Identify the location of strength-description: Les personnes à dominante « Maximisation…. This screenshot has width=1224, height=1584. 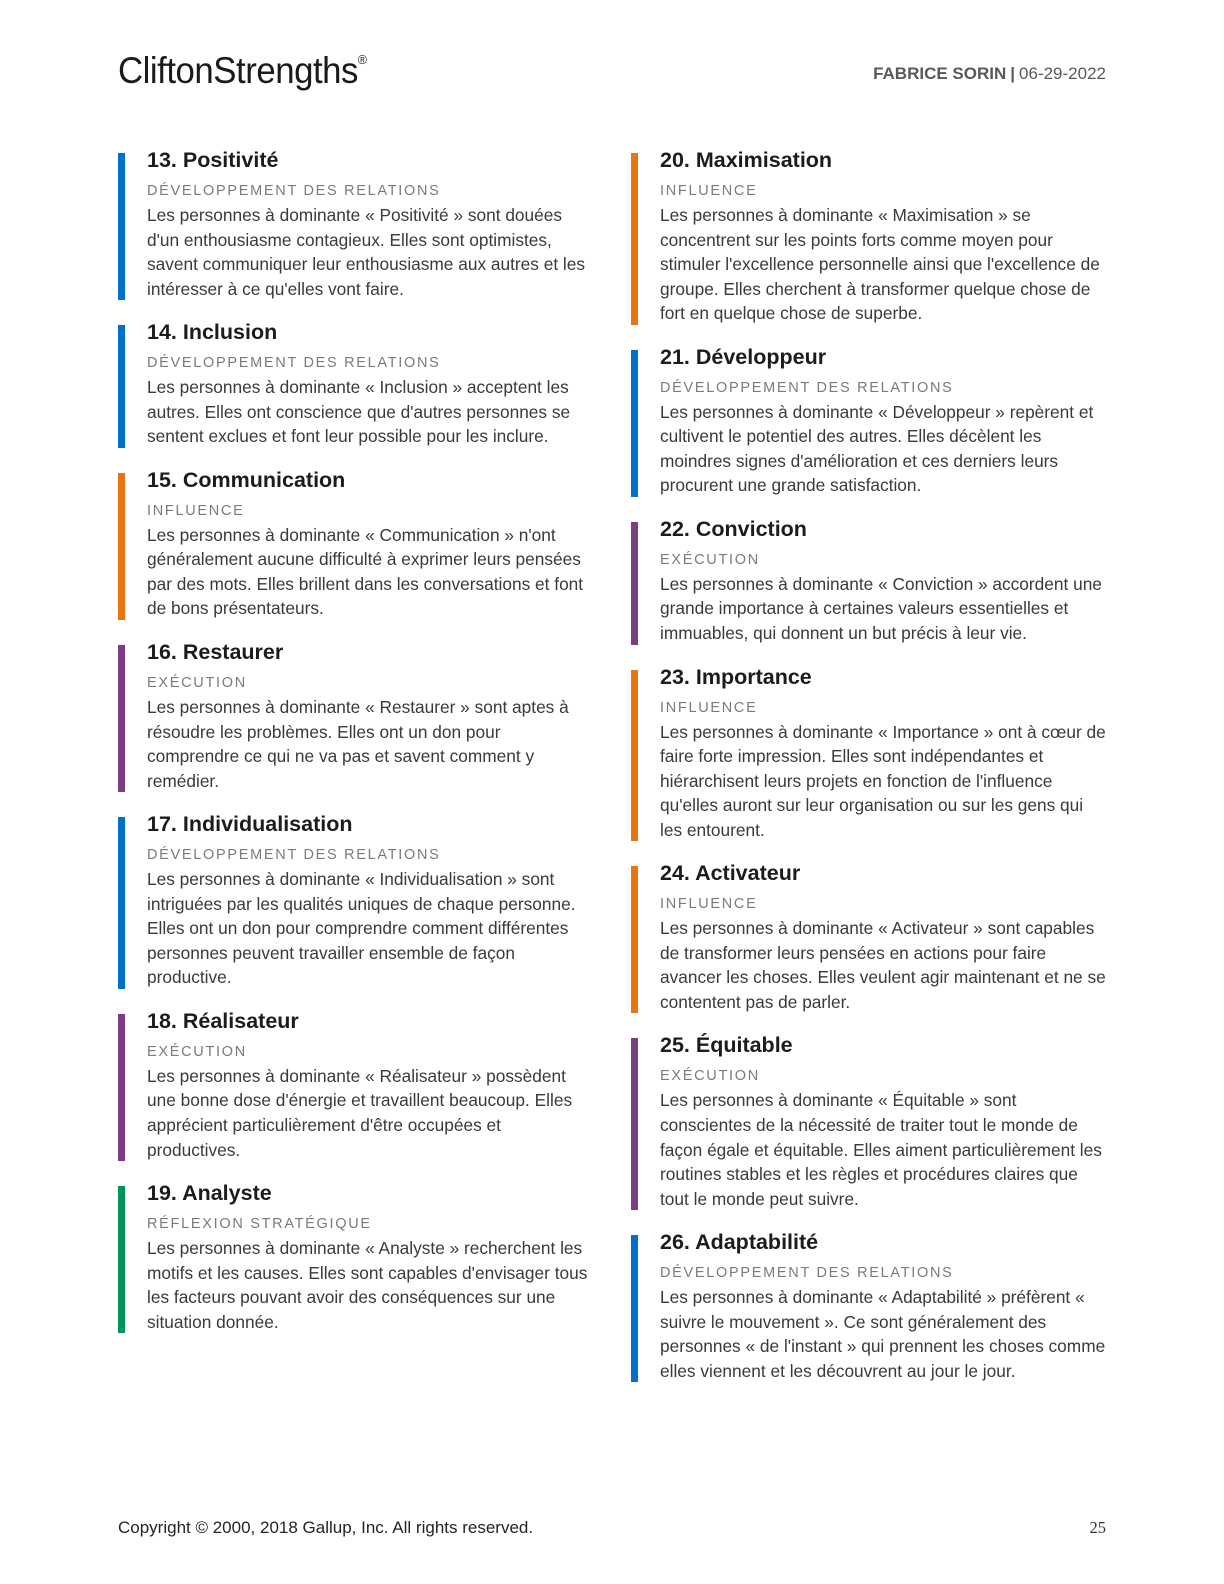
(880, 264).